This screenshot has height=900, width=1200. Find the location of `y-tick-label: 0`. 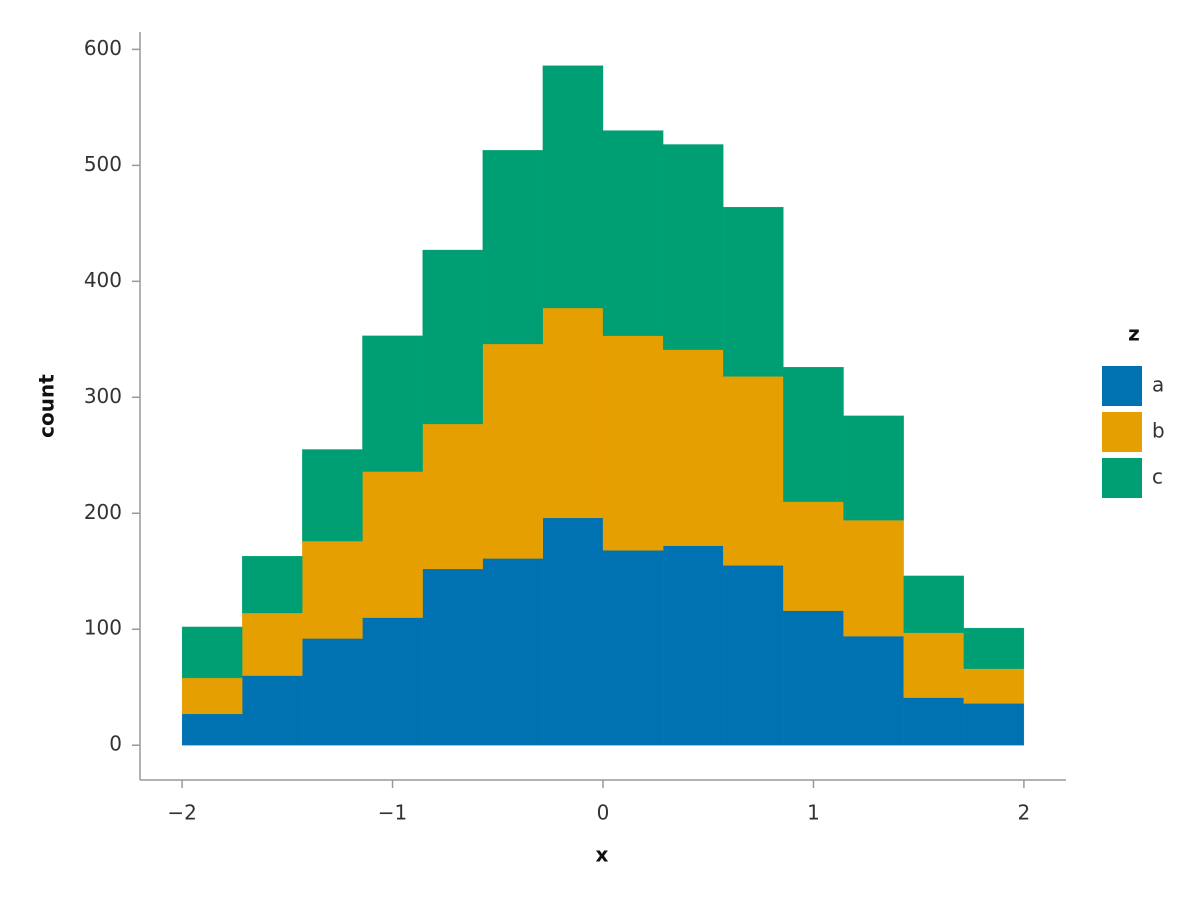

y-tick-label: 0 is located at coordinates (115, 744).